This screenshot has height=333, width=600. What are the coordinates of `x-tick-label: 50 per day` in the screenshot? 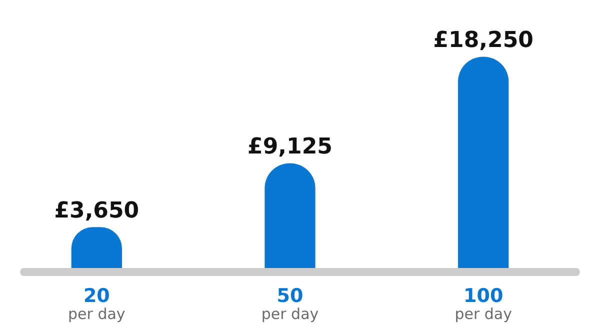 It's located at (290, 304).